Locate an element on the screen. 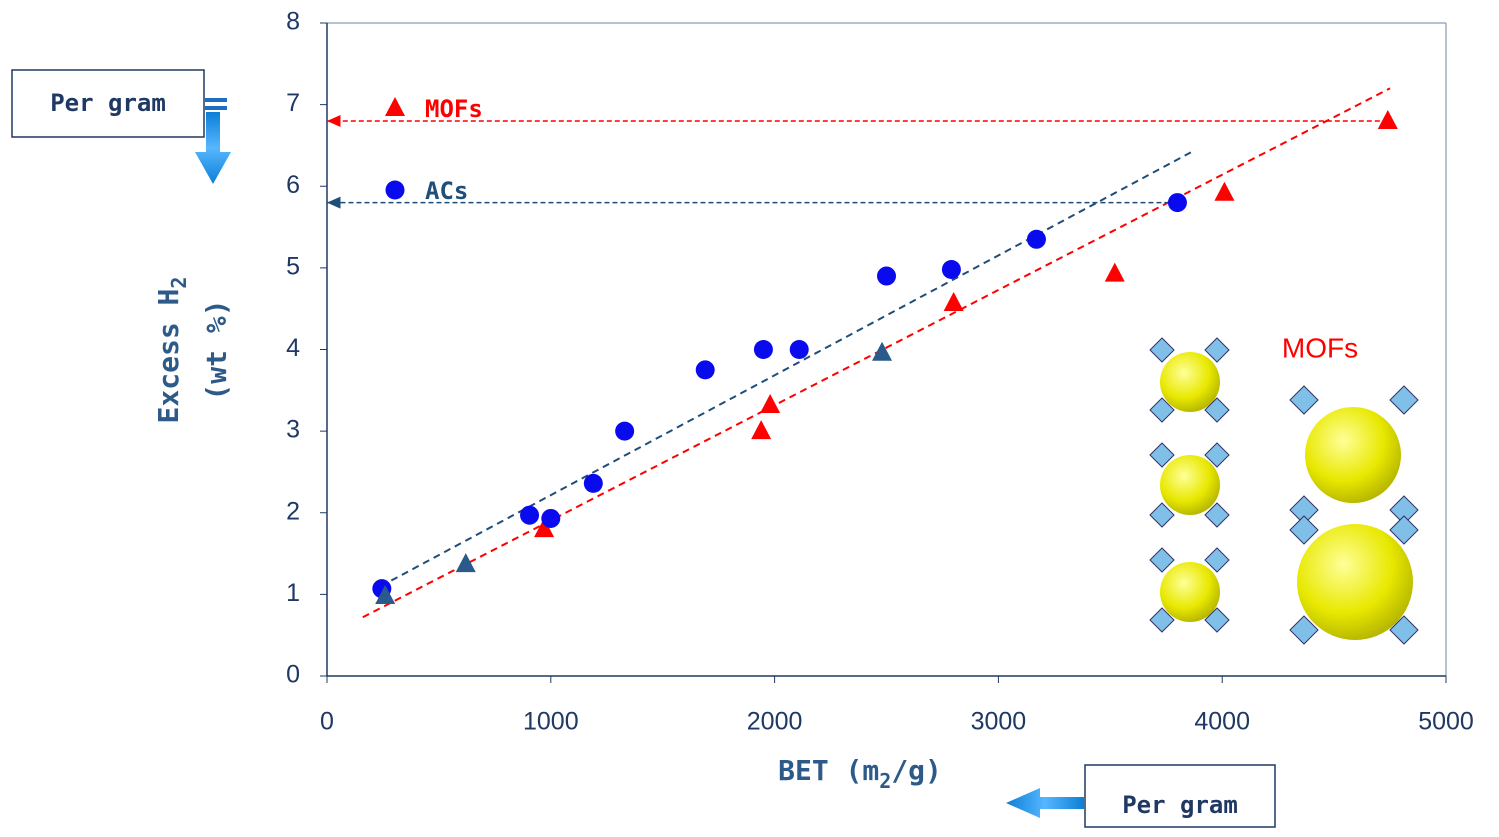 Image resolution: width=1499 pixels, height=837 pixels. legend-label: MOFs is located at coordinates (454, 109).